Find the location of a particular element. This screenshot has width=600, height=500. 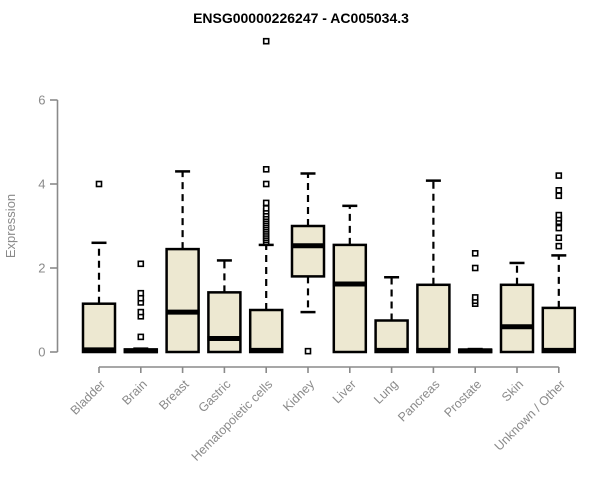

x-category-label: Brain is located at coordinates (134, 392).